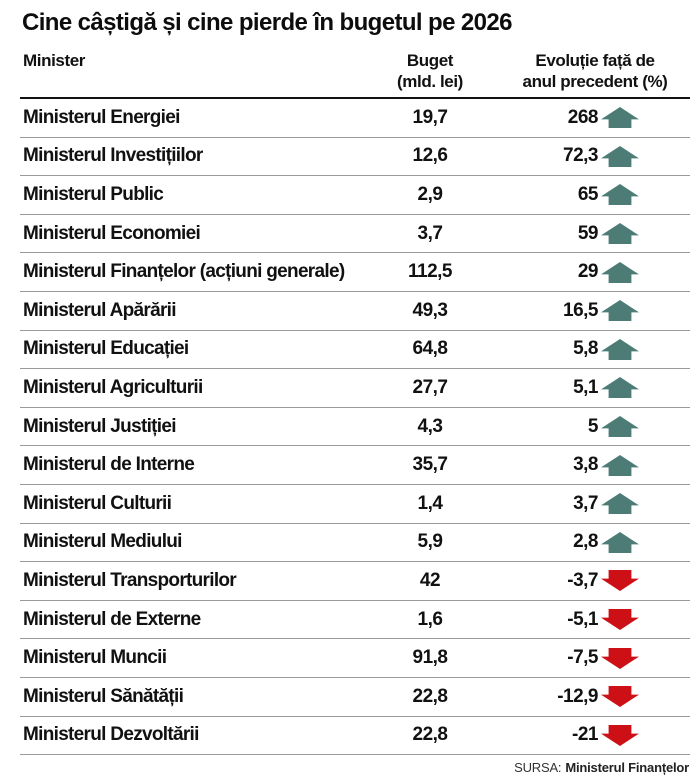 The width and height of the screenshot is (699, 780). I want to click on table-row: Ministerul Economiei 3,7 59, so click(355, 234).